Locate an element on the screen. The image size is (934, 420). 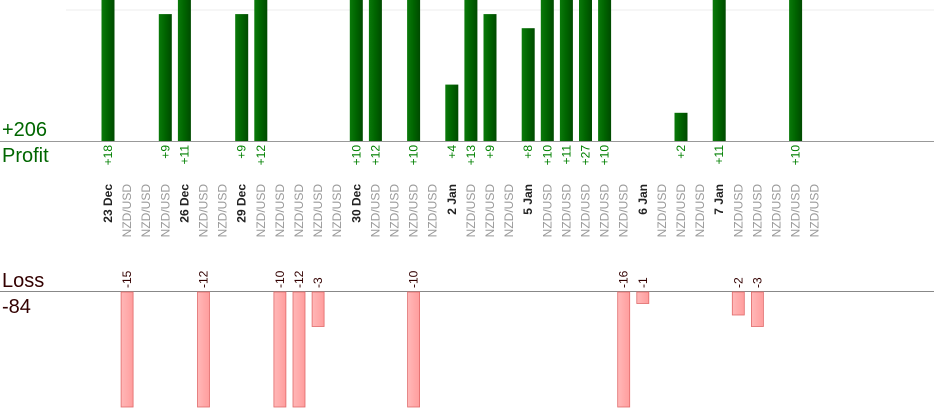
loss-total: -84 is located at coordinates (16, 307).